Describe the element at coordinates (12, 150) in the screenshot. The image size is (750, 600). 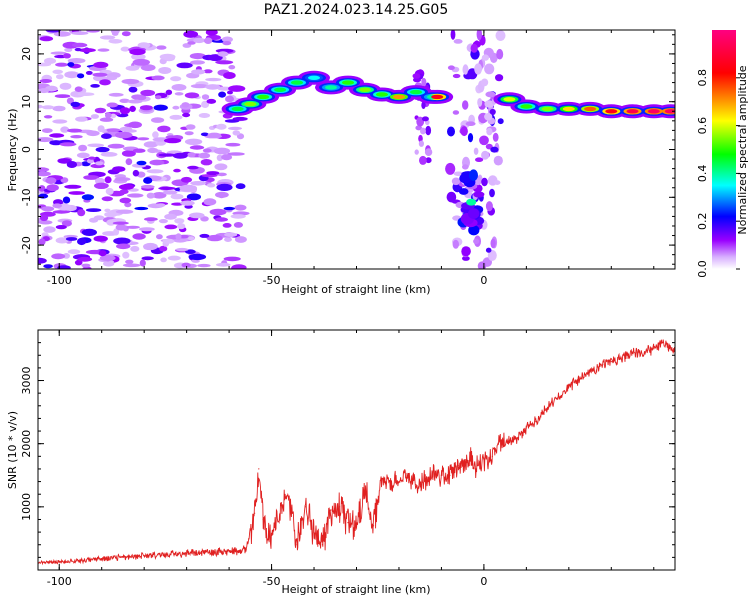
I see `spectrogram-ylabel: Frequency (Hz)` at that location.